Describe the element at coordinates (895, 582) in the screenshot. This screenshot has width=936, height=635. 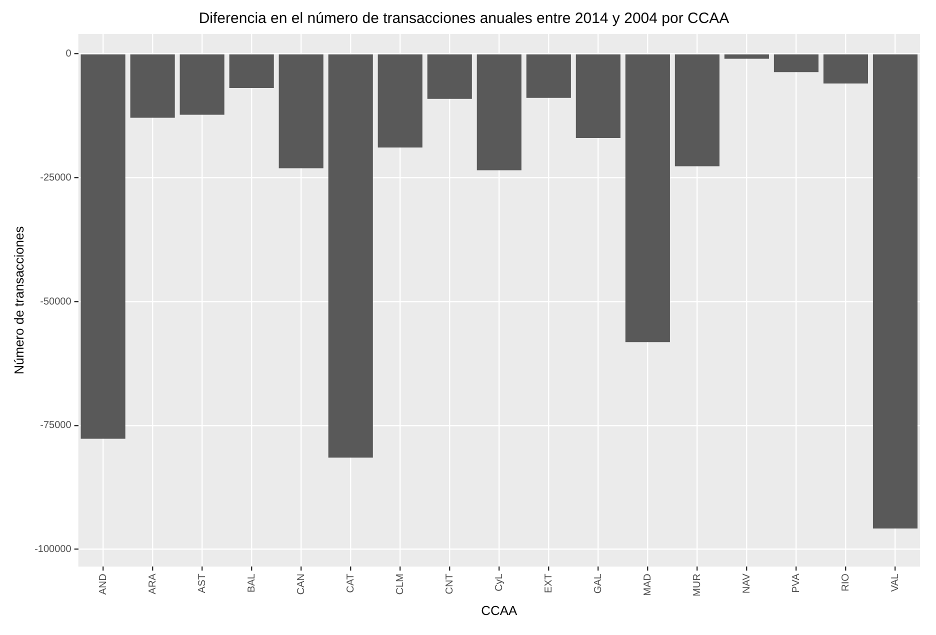
I see `x-tick-label: VAL` at that location.